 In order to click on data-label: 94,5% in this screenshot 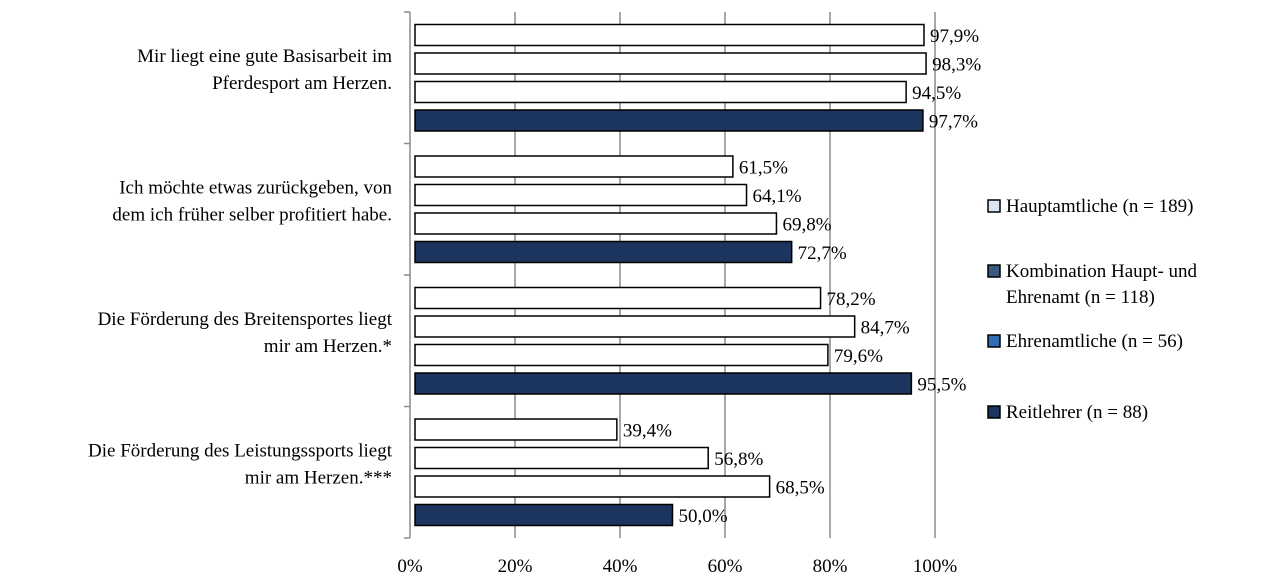, I will do `click(936, 93)`.